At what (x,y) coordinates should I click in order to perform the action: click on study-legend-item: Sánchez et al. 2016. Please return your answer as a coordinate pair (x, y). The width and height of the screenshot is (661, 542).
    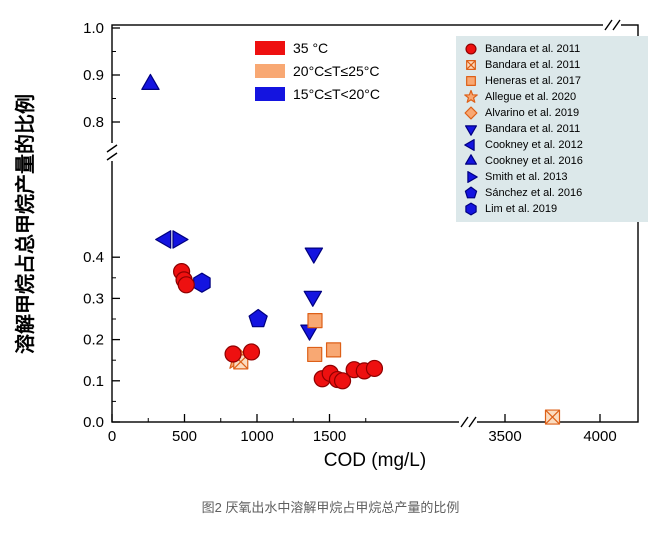
    Looking at the image, I should click on (552, 193).